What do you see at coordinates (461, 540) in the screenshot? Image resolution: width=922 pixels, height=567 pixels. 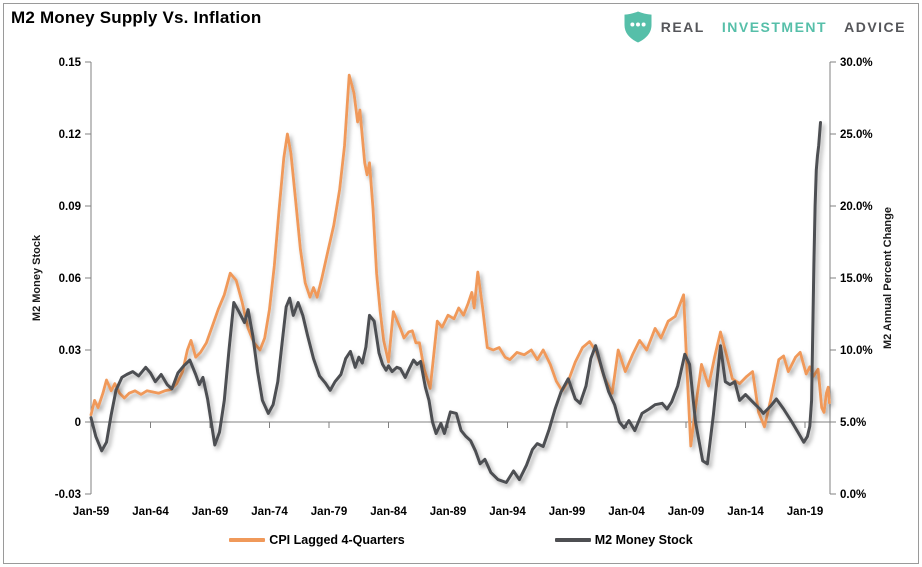 I see `legend: CPI Lagged 4-Quarters M2 Money Stock` at bounding box center [461, 540].